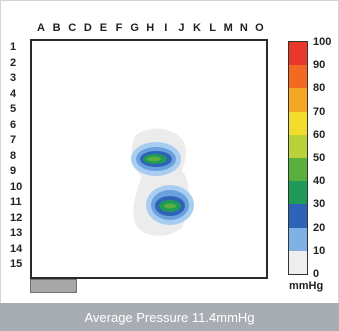 The width and height of the screenshot is (339, 331). I want to click on legend-label-60: 60, so click(319, 134).